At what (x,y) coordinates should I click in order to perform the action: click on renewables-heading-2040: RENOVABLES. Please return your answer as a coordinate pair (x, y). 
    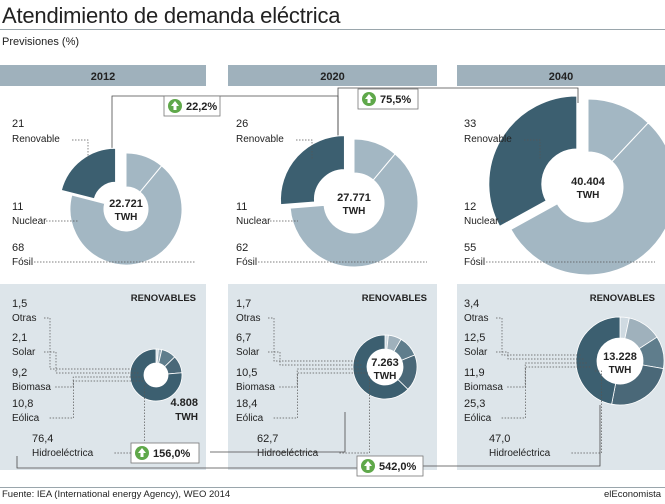
    Looking at the image, I should click on (622, 298).